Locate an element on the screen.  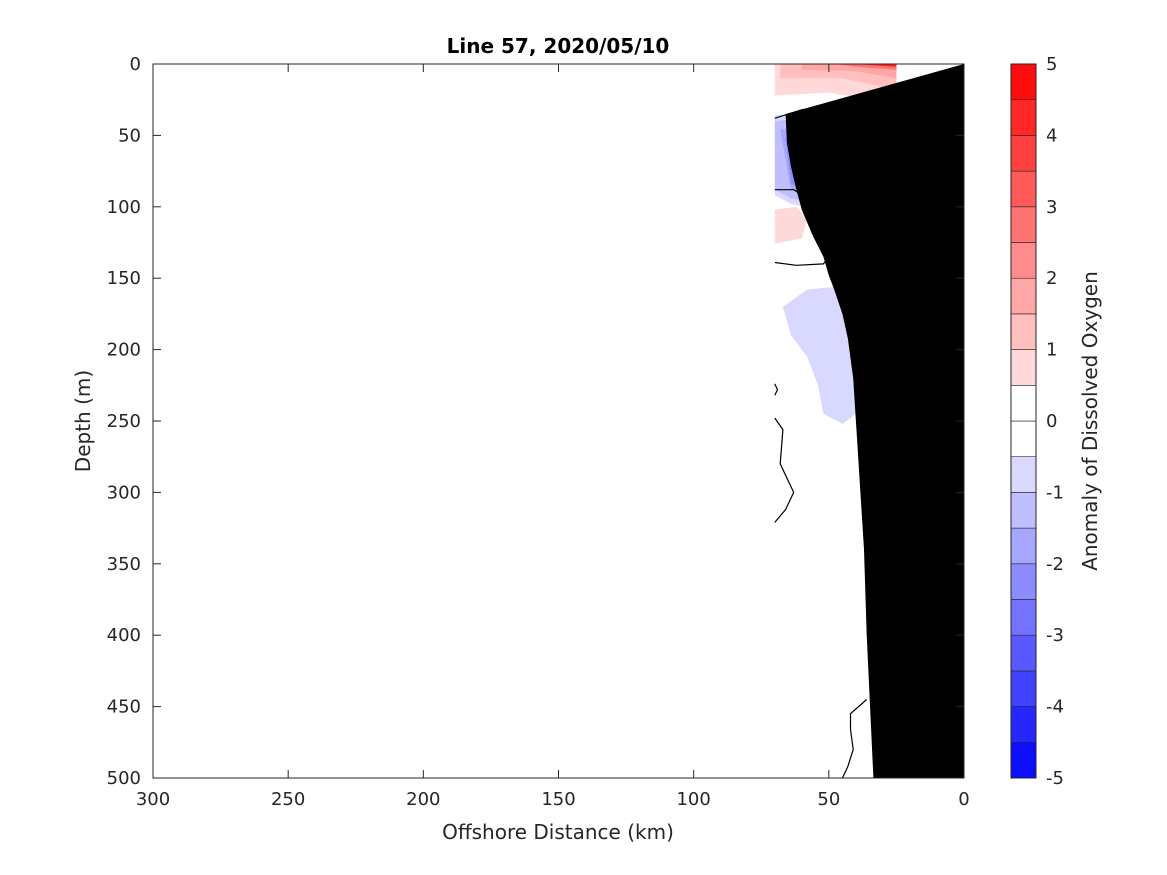
colorbar is located at coordinates (1023, 421).